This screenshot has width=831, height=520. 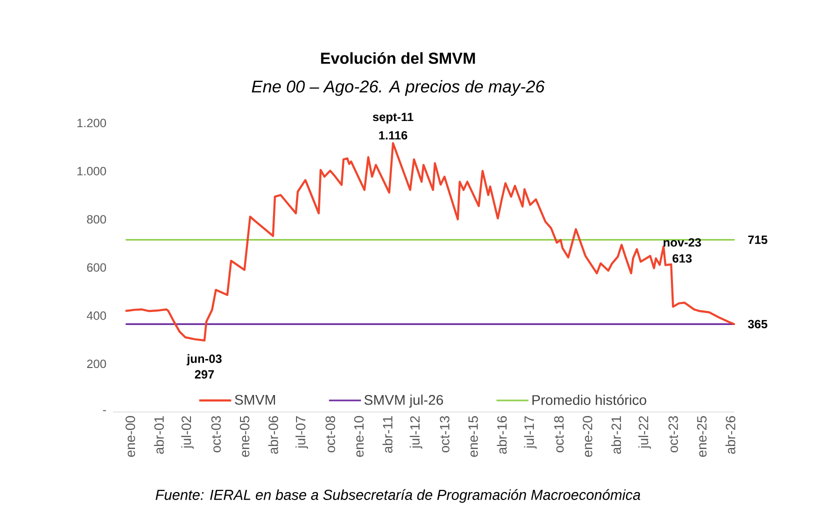 What do you see at coordinates (245, 436) in the screenshot?
I see `x-tick-label: ene-05` at bounding box center [245, 436].